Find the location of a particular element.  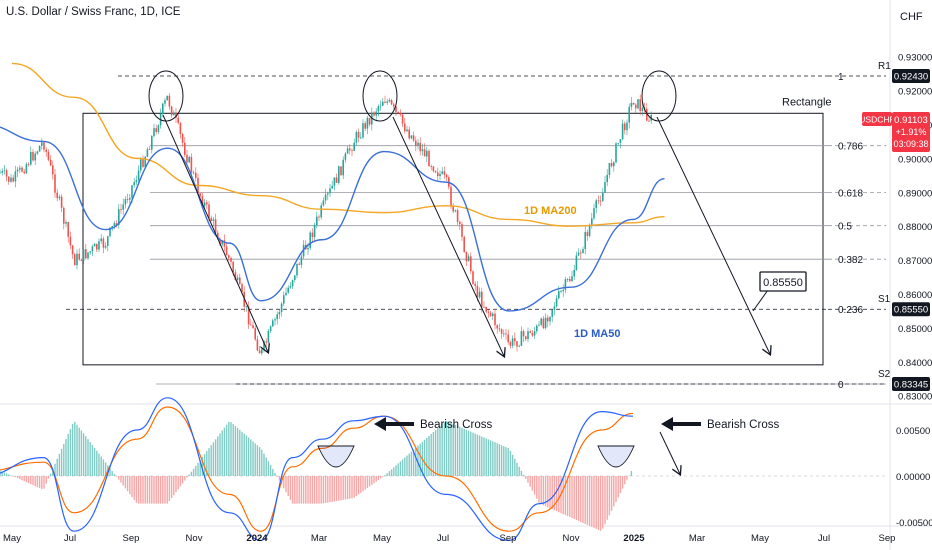

price-tick-label: 0.88000 is located at coordinates (915, 227).